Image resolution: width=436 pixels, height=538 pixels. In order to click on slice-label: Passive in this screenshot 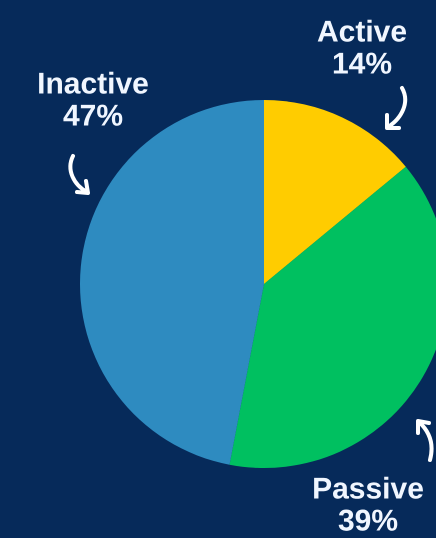, I will do `click(368, 489)`.